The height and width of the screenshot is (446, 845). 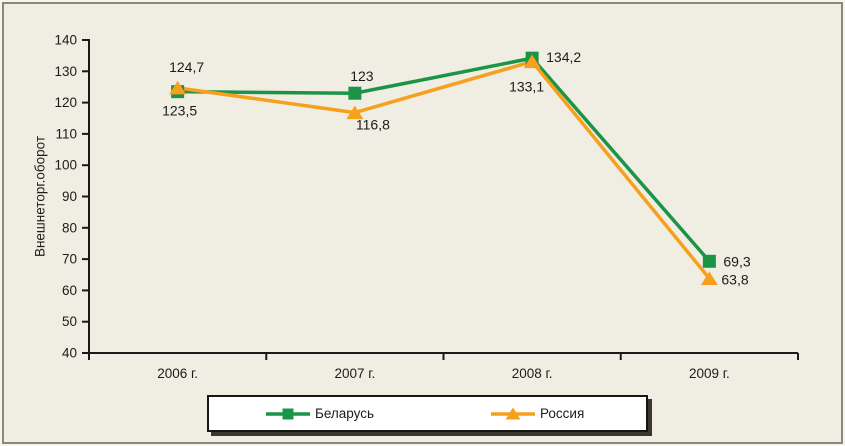 I want to click on legend-swatch-triangle, so click(x=513, y=413).